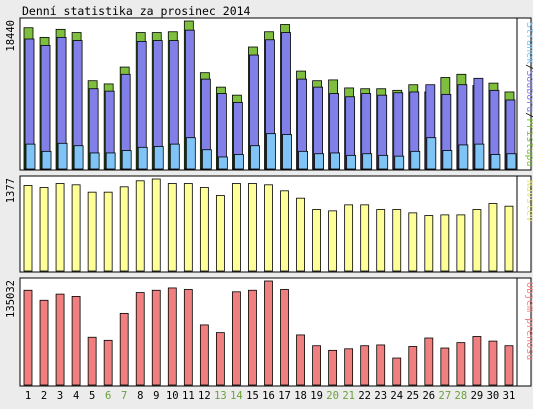  What do you see at coordinates (528, 91) in the screenshot?
I see `legend-entry-1: Souborů` at bounding box center [528, 91].